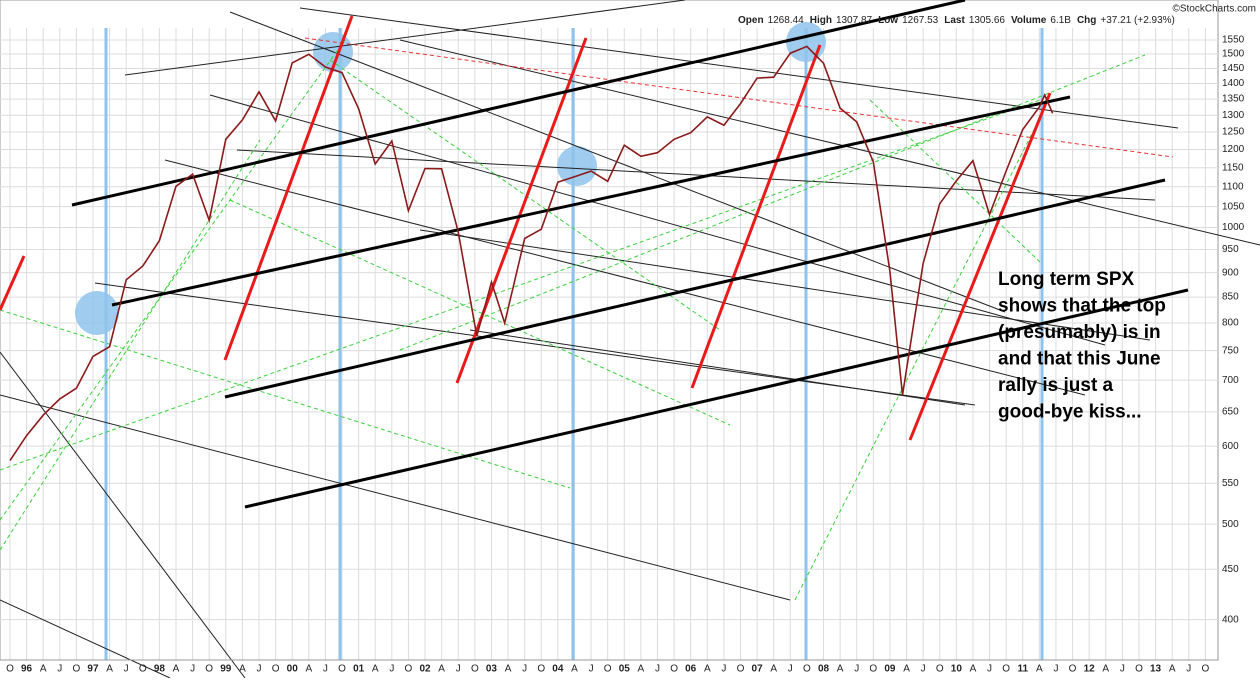 Image resolution: width=1260 pixels, height=683 pixels. What do you see at coordinates (1233, 83) in the screenshot?
I see `y-tick-label: 1400` at bounding box center [1233, 83].